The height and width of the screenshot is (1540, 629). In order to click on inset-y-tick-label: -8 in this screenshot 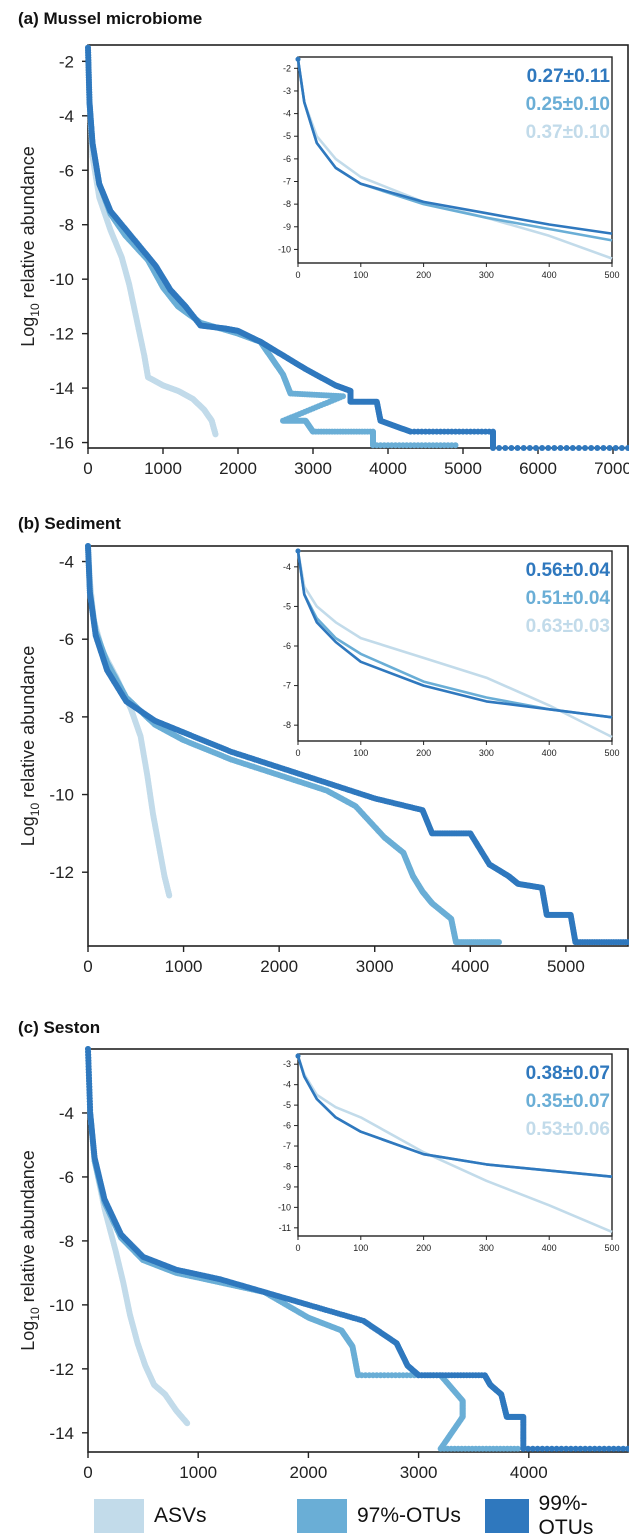, I will do `click(287, 204)`.